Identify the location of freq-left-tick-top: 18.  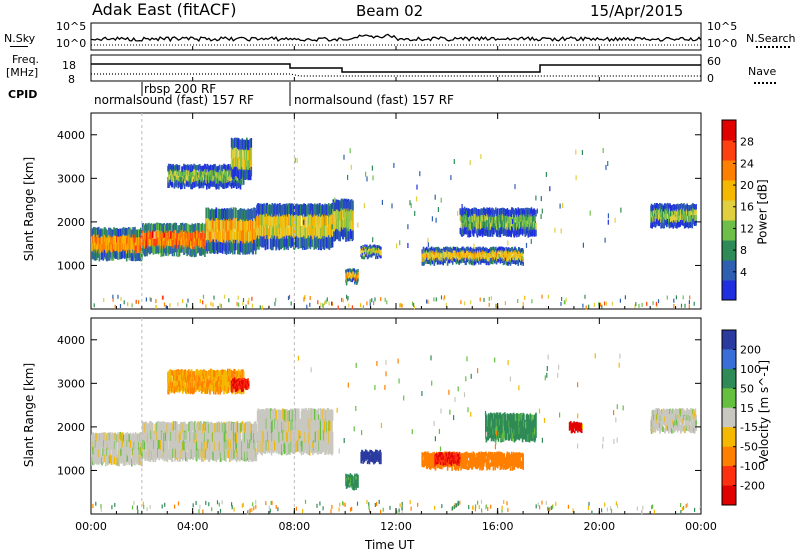
(69, 65).